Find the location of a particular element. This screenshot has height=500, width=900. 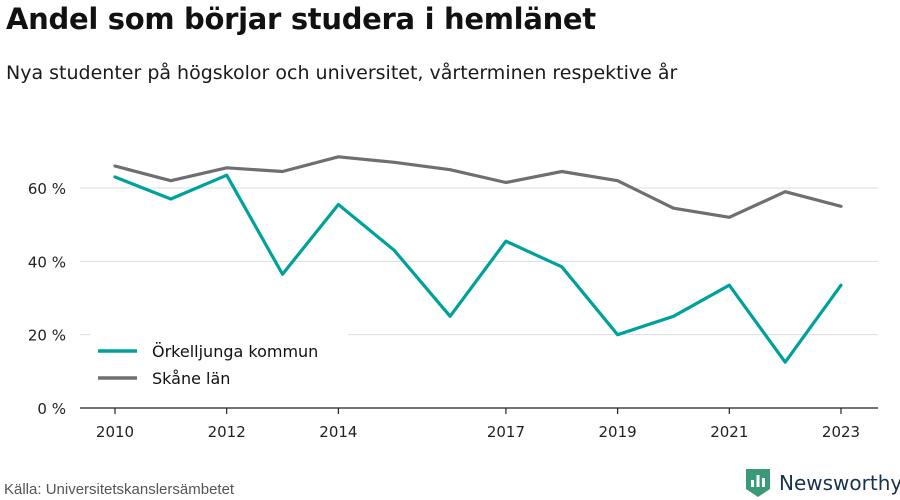

chart-title: Andel som börjar studera i hemlänet is located at coordinates (301, 19).